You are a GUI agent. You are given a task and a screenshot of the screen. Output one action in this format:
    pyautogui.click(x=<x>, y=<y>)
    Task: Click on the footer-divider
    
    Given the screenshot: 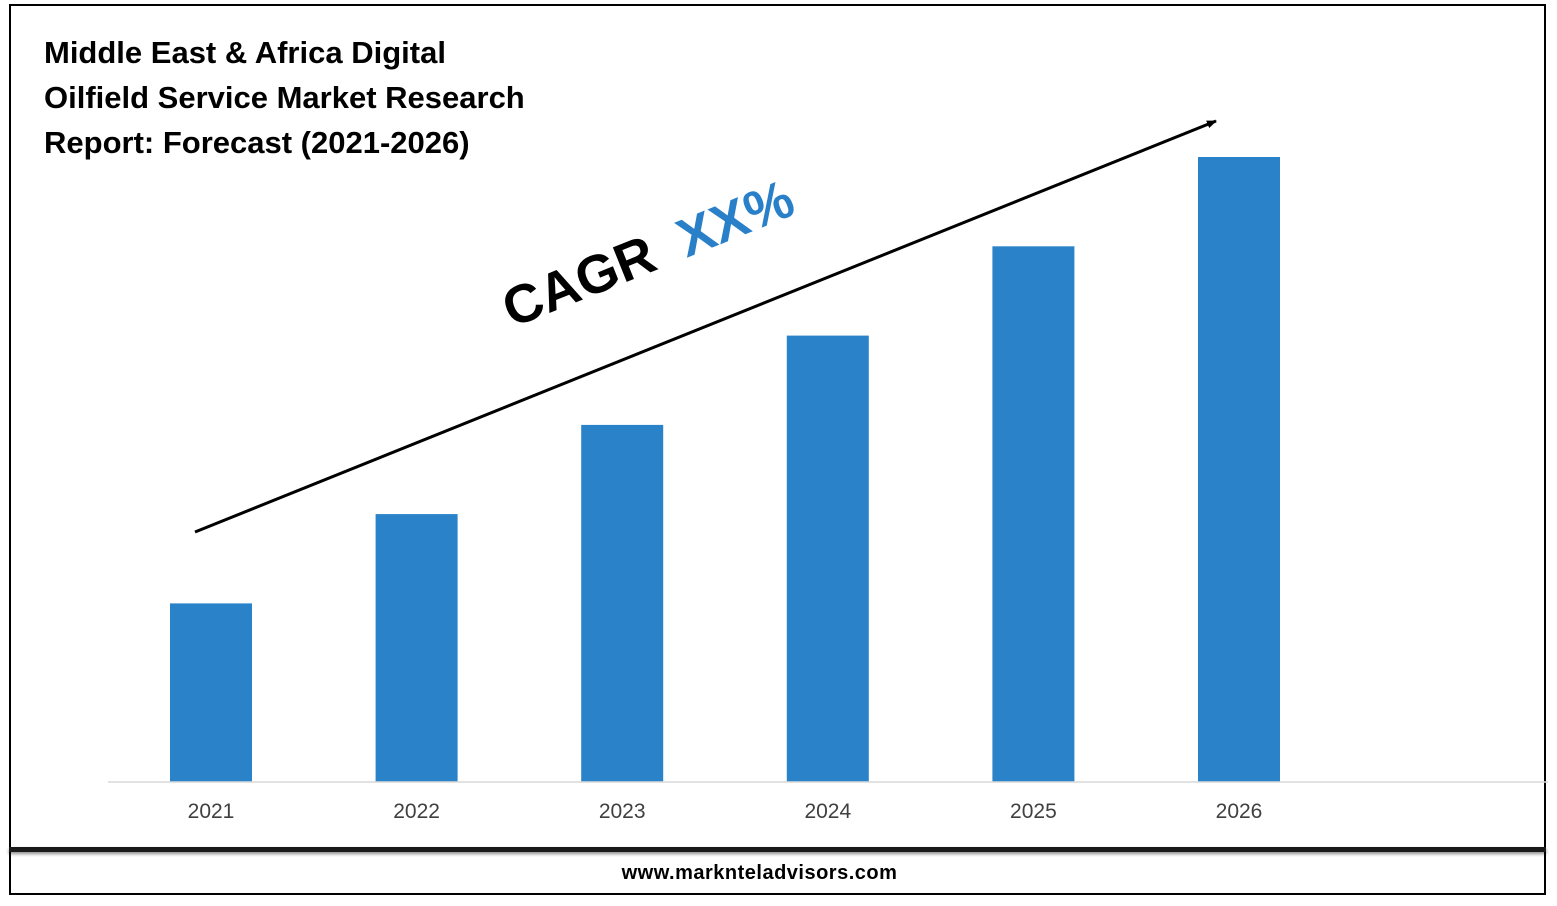 What is the action you would take?
    pyautogui.click(x=777, y=849)
    